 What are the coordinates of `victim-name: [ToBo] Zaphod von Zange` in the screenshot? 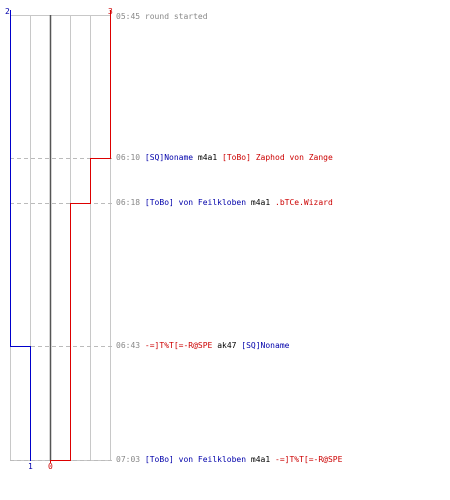 It's located at (277, 157).